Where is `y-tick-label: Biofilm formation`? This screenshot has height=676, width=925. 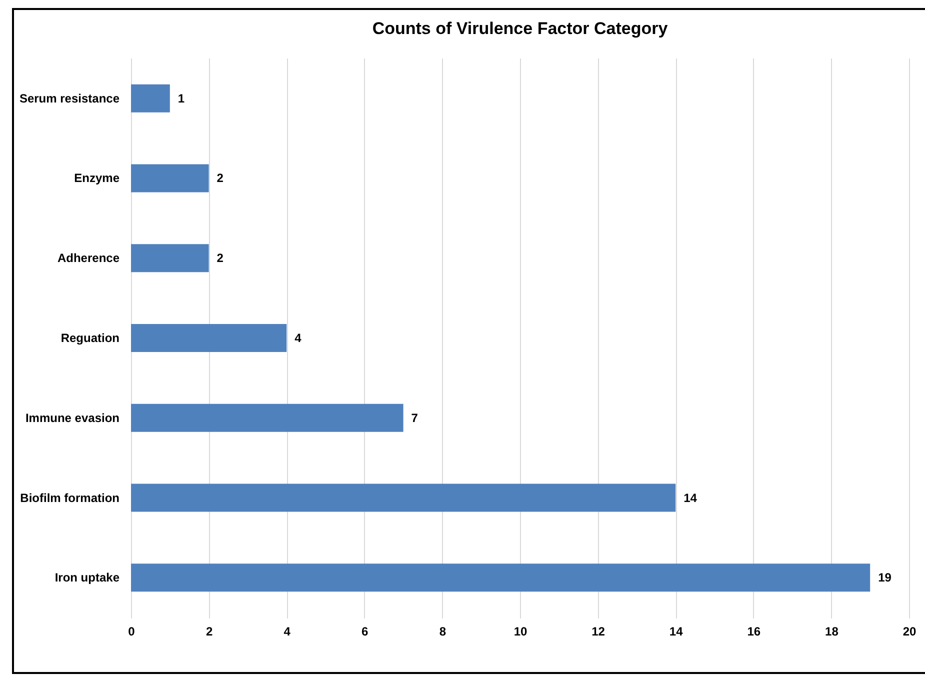
y-tick-label: Biofilm formation is located at coordinates (70, 497).